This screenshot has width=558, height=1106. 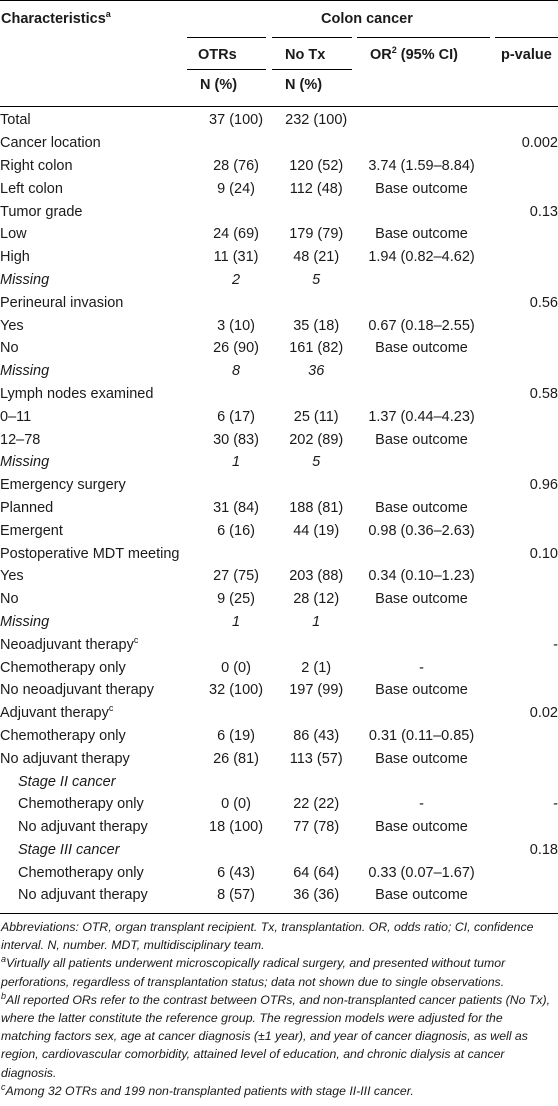 I want to click on table-row: Emergent 6 (16) 44 (19) 0.98 (0.36–2.63), so click(x=279, y=530).